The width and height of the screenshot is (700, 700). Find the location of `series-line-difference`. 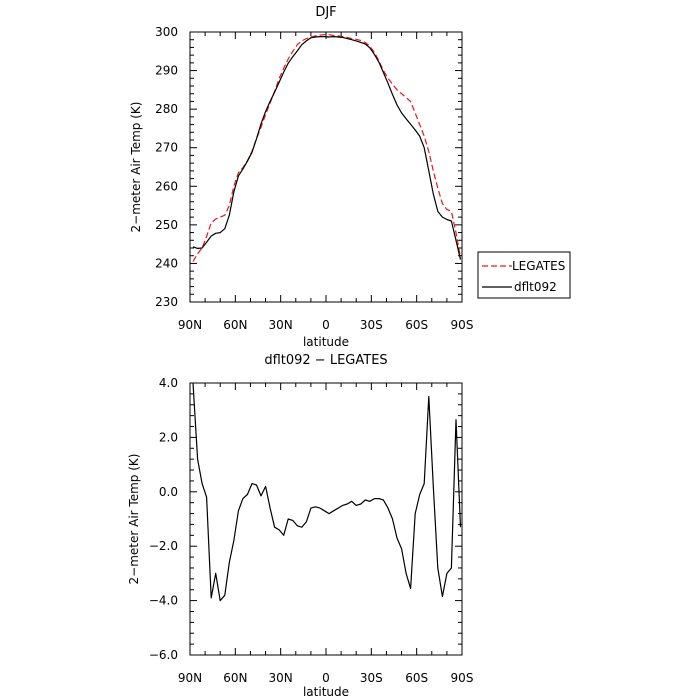

series-line-difference is located at coordinates (327, 492).